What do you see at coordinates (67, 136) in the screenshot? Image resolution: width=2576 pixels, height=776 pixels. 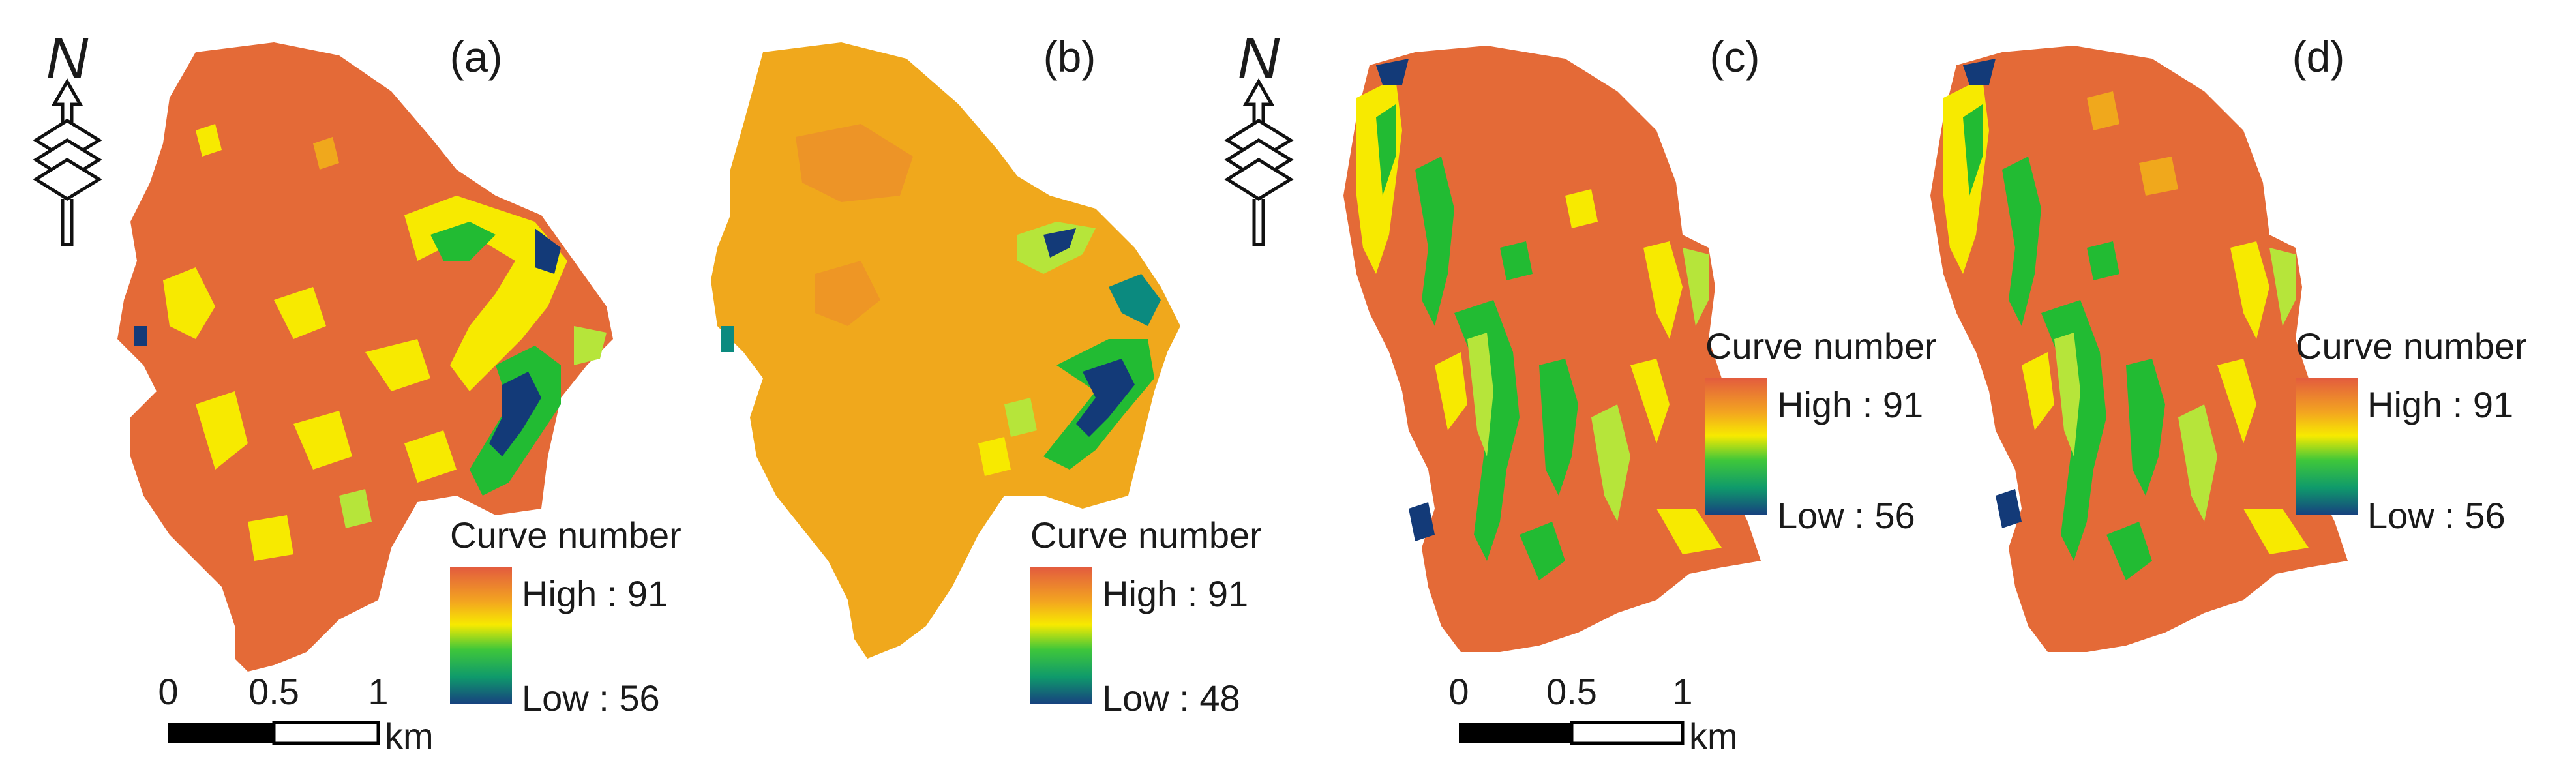 I see `north-arrow-left: N` at bounding box center [67, 136].